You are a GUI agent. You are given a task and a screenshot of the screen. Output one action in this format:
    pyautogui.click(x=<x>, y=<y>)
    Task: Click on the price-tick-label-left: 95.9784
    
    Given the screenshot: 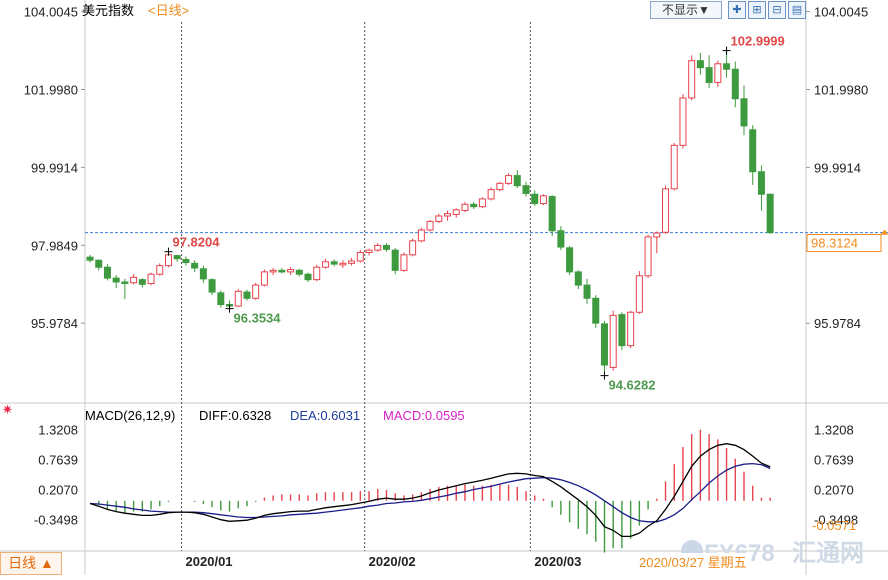 What is the action you would take?
    pyautogui.click(x=54, y=323)
    